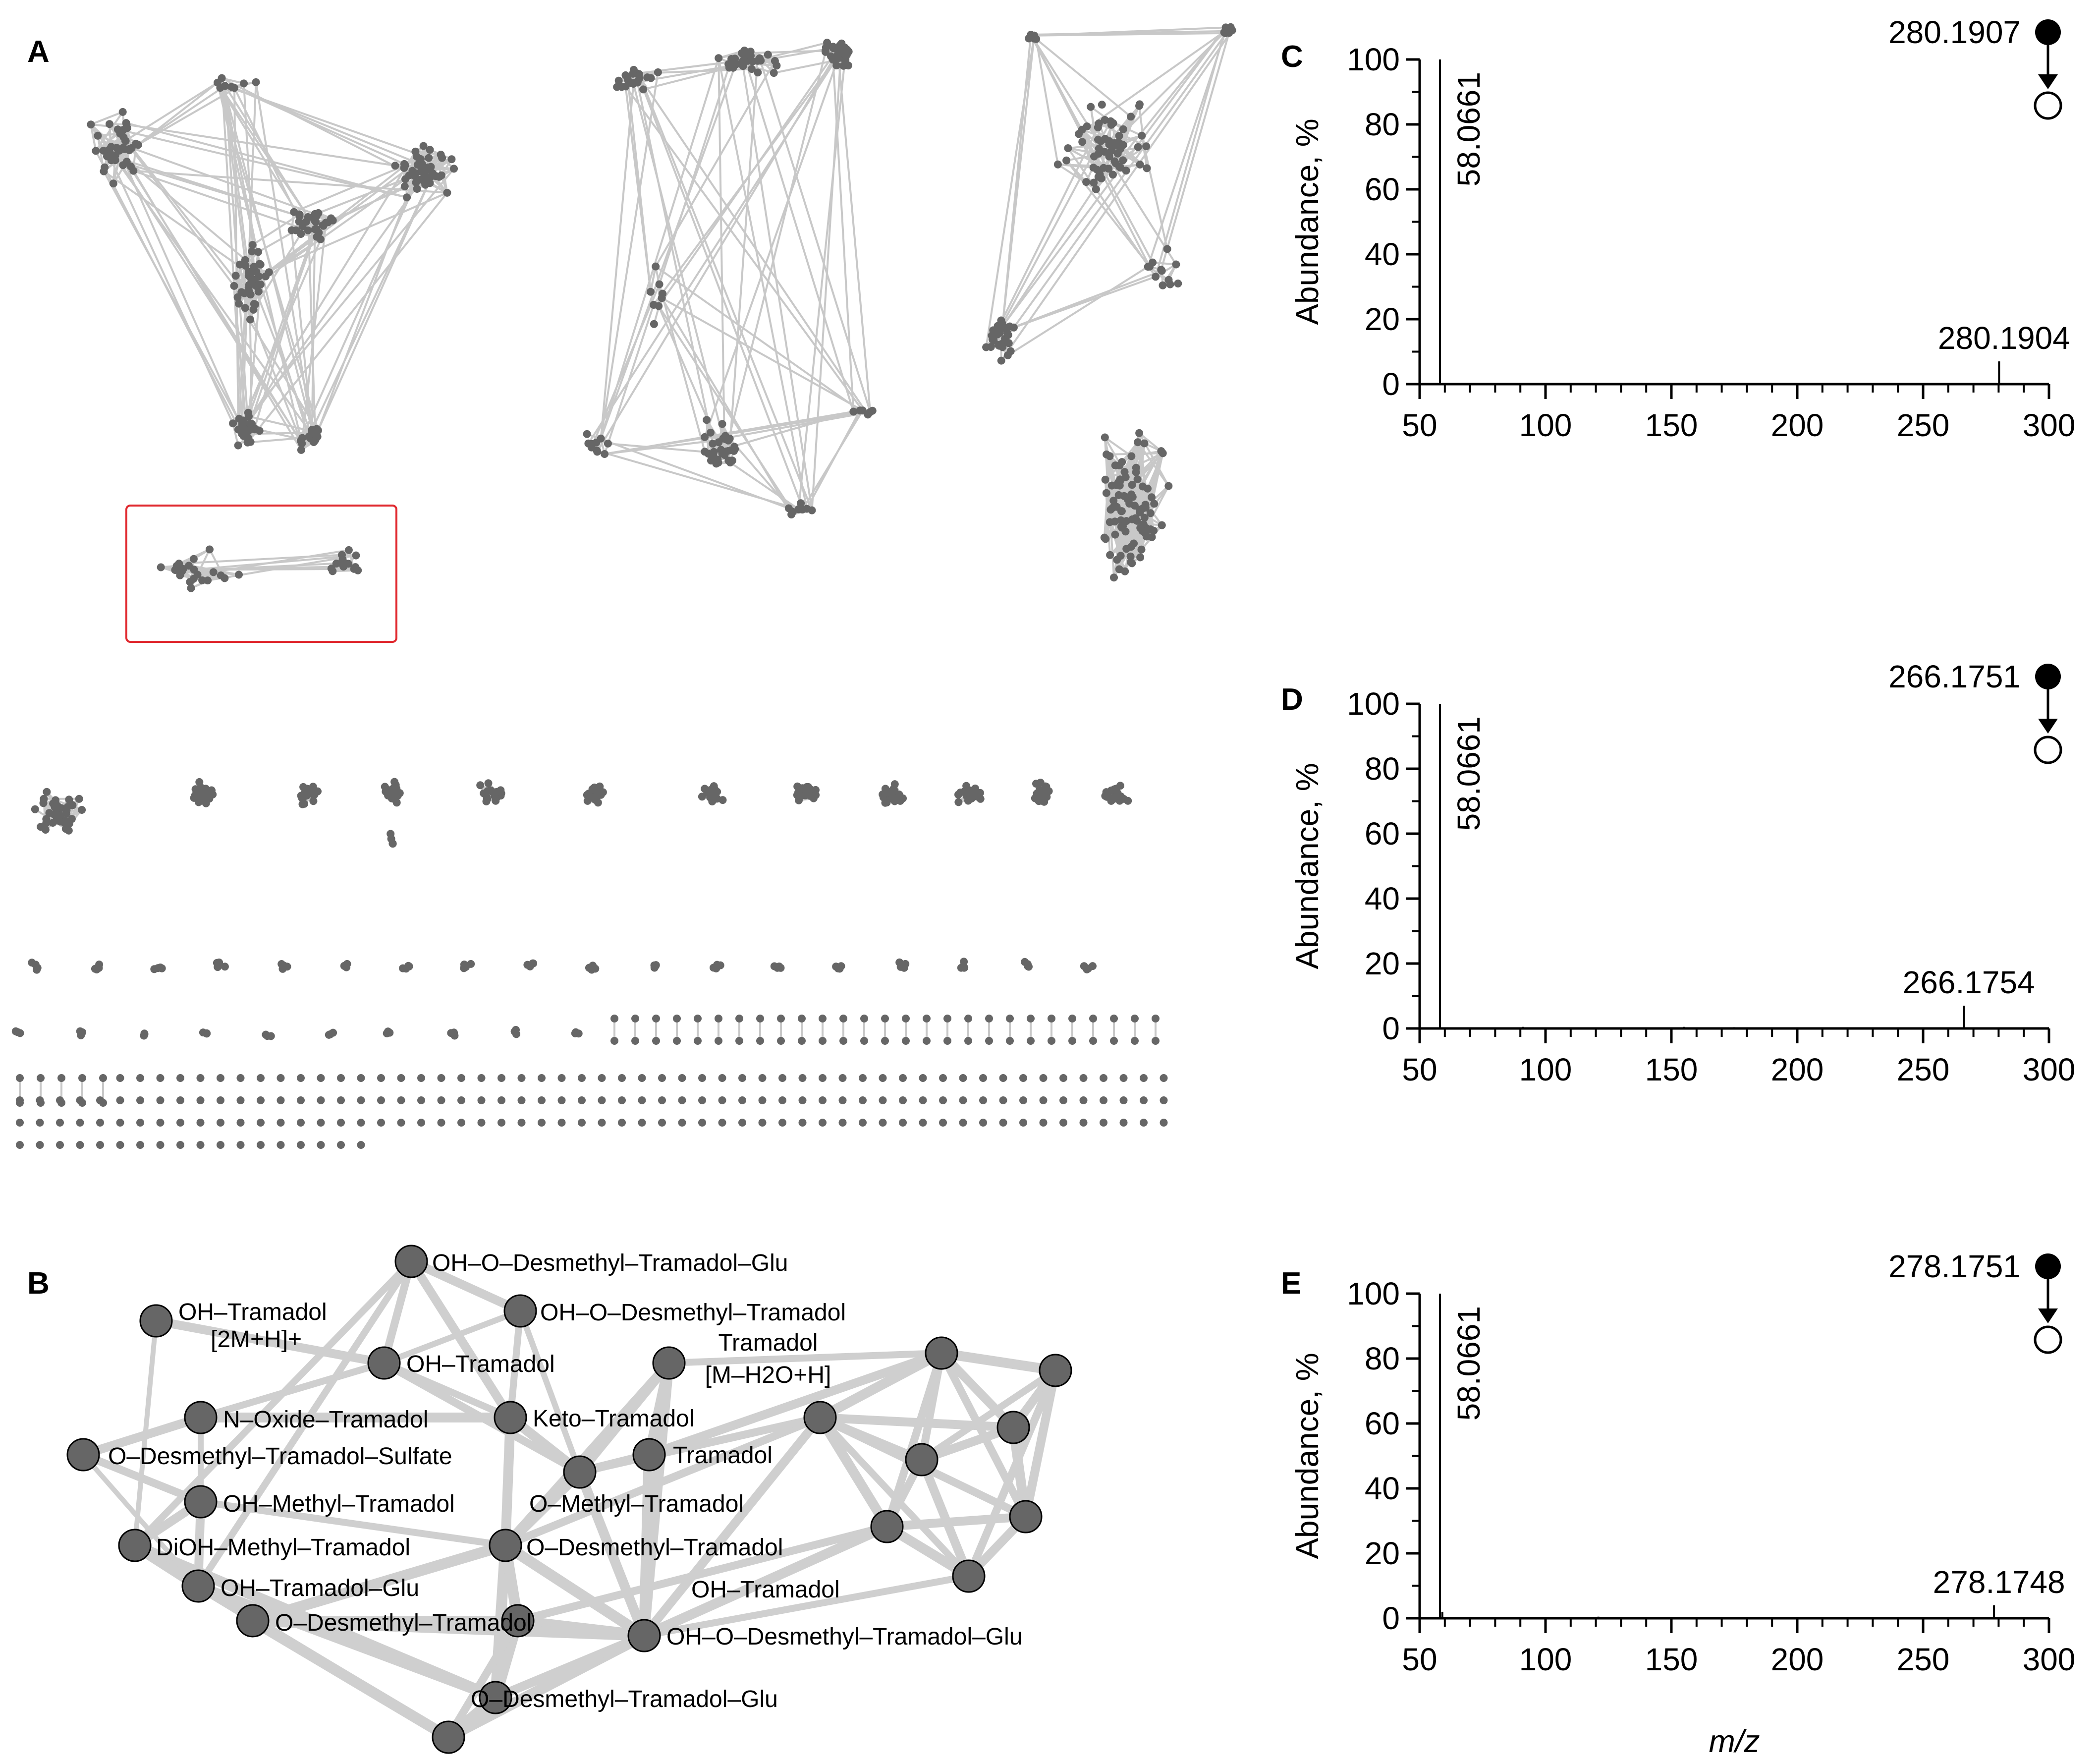 The width and height of the screenshot is (2100, 1762). I want to click on y-tick-label: 100, so click(1373, 704).